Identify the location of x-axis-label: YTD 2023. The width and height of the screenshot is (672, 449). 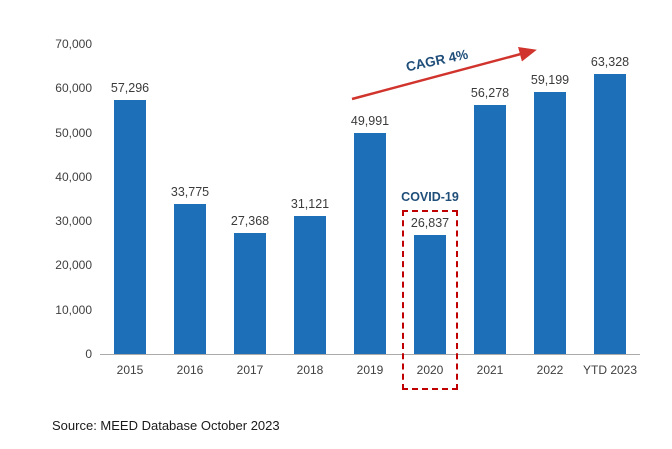
(610, 370).